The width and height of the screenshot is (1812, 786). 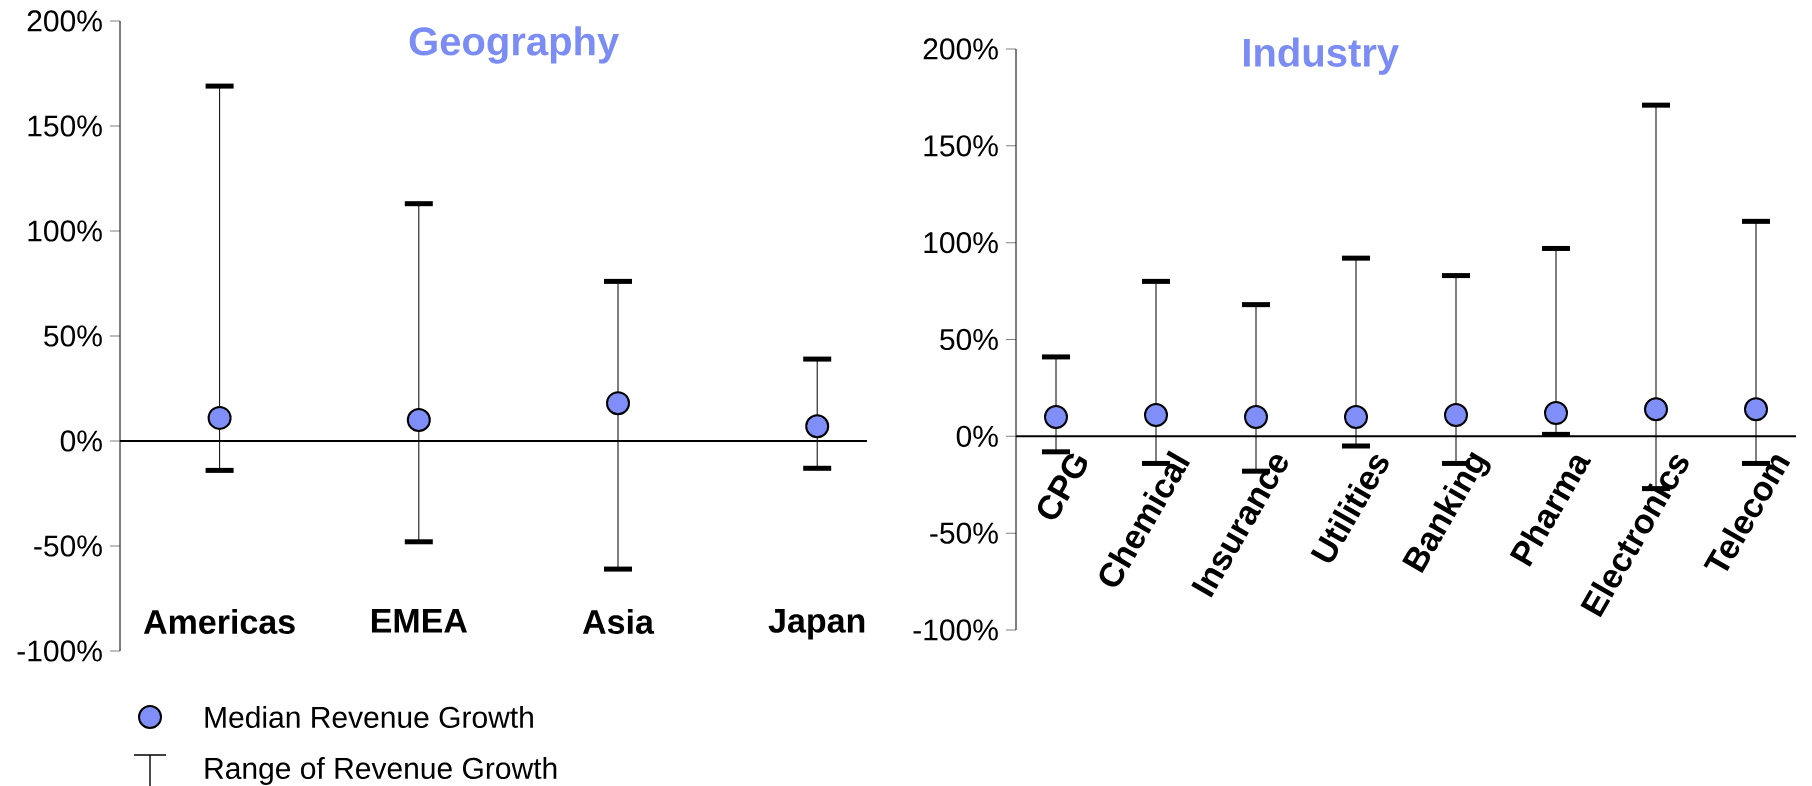 What do you see at coordinates (816, 624) in the screenshot?
I see `x-tick-label: Japan` at bounding box center [816, 624].